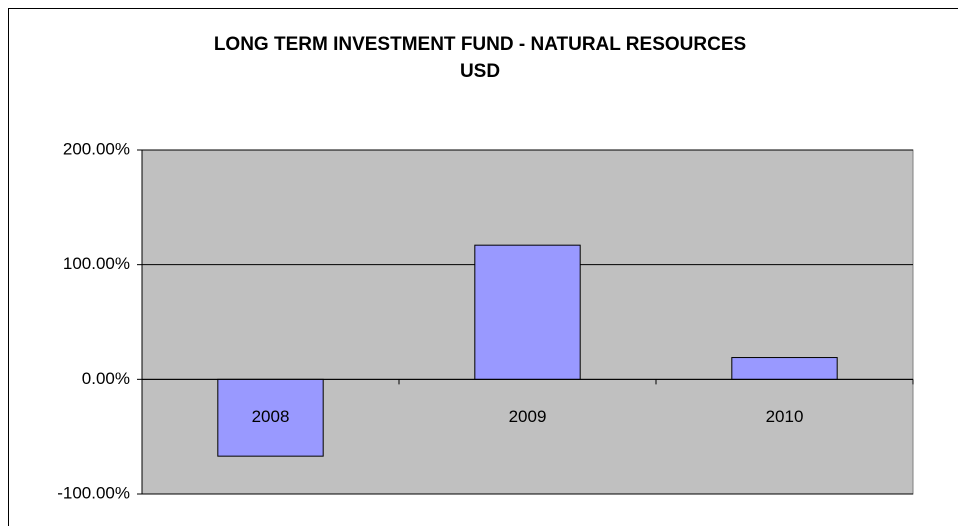 Image resolution: width=958 pixels, height=526 pixels. I want to click on y-tick-label: 0.00%, so click(106, 378).